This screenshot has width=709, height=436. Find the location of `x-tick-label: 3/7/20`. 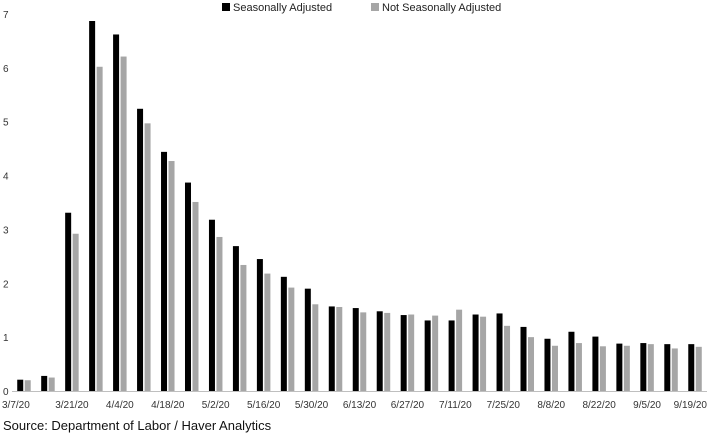

x-tick-label: 3/7/20 is located at coordinates (16, 405).